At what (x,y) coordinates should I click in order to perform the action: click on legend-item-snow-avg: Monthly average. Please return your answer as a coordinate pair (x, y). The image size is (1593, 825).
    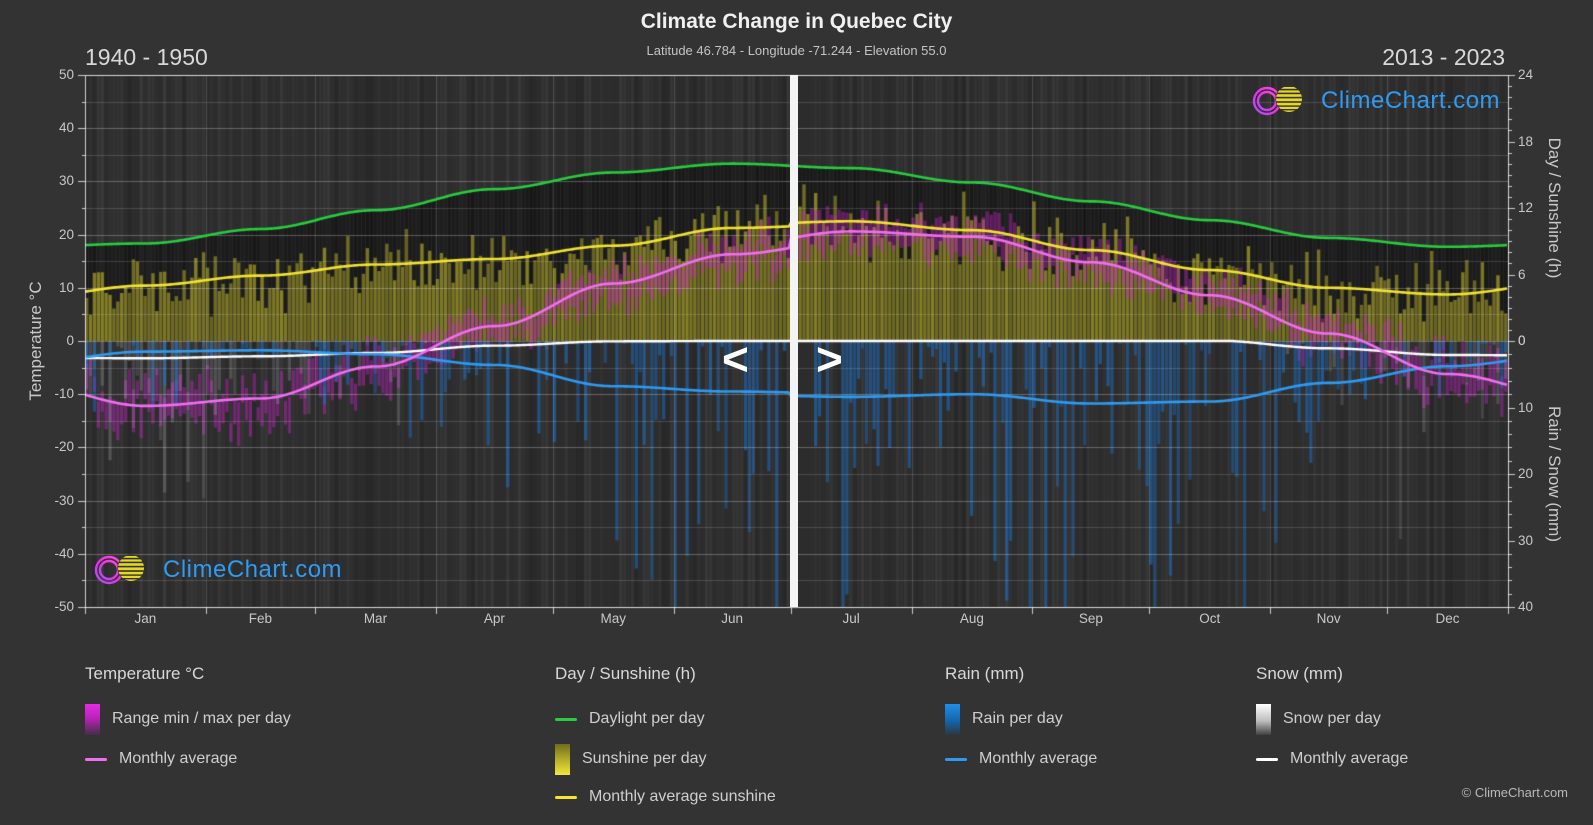
    Looking at the image, I should click on (1332, 759).